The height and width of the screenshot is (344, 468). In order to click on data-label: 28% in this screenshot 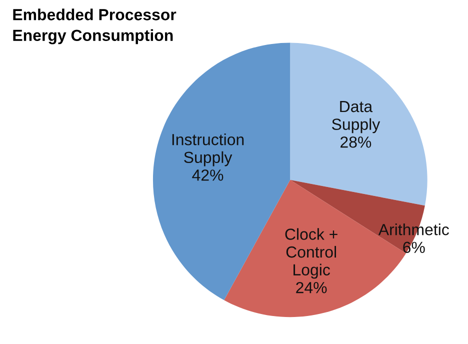, I will do `click(356, 142)`.